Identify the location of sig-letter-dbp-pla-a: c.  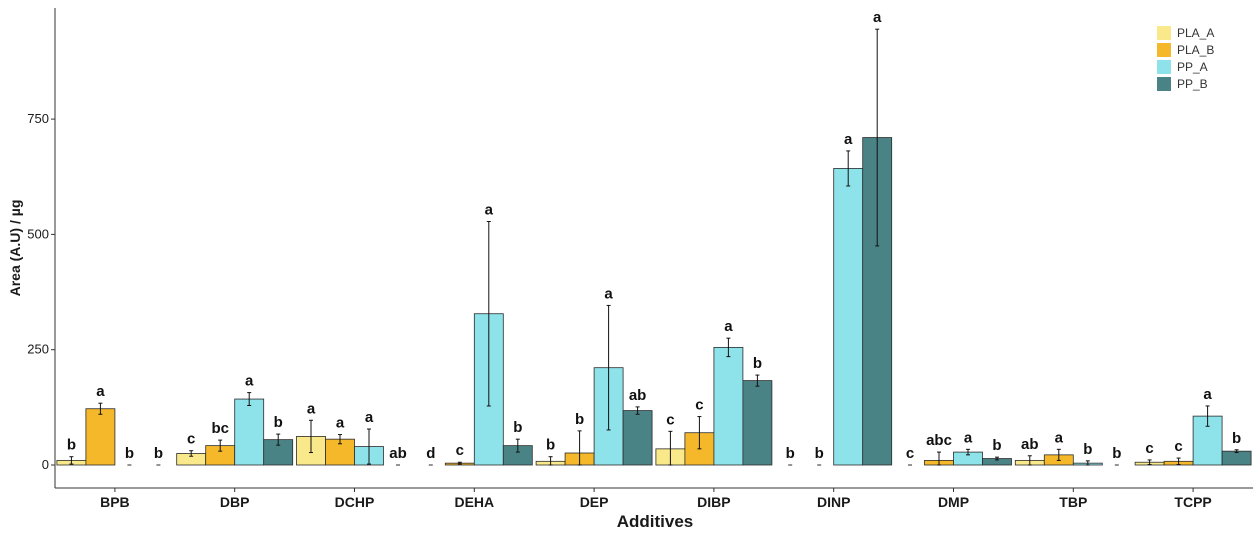
(191, 439).